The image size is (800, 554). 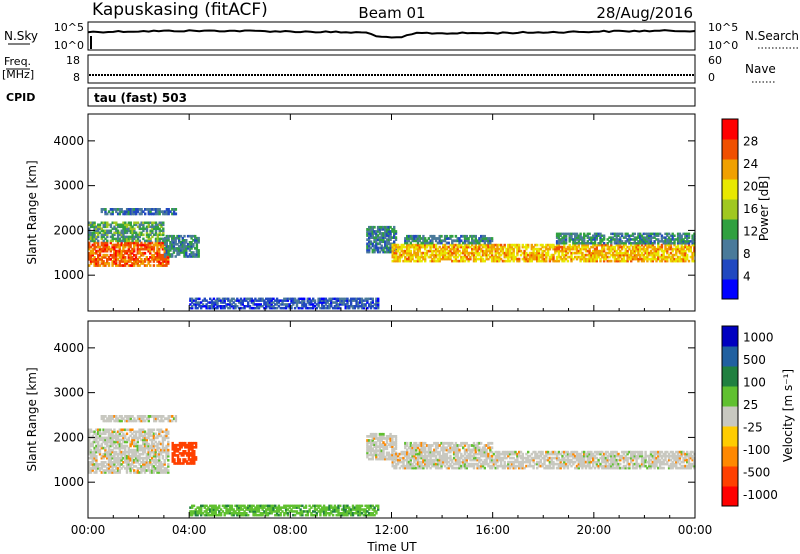 What do you see at coordinates (17, 61) in the screenshot?
I see `freq-label: Freq.` at bounding box center [17, 61].